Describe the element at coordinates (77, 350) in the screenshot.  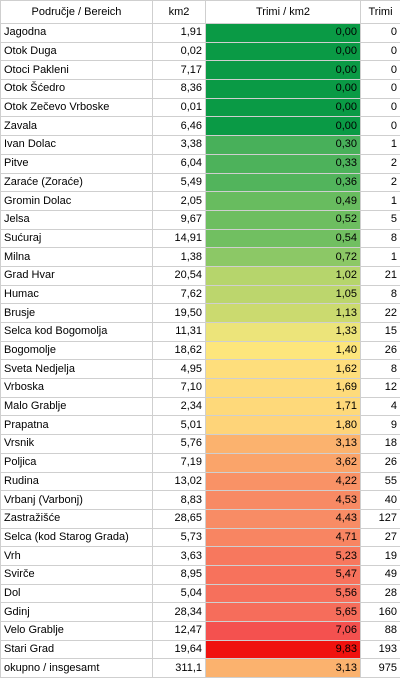
I see `area-name-cell: Bogomolje` at that location.